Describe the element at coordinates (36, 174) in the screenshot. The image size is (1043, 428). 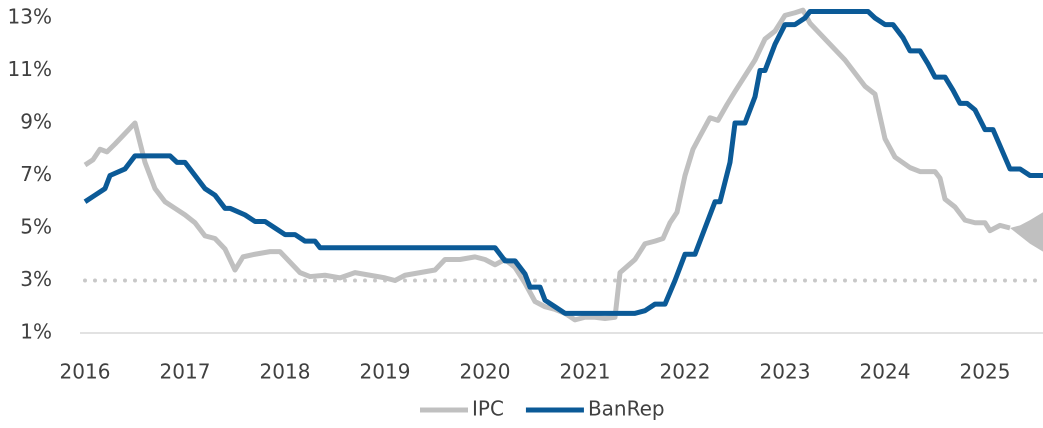
I see `y-tick-label: 7%` at that location.